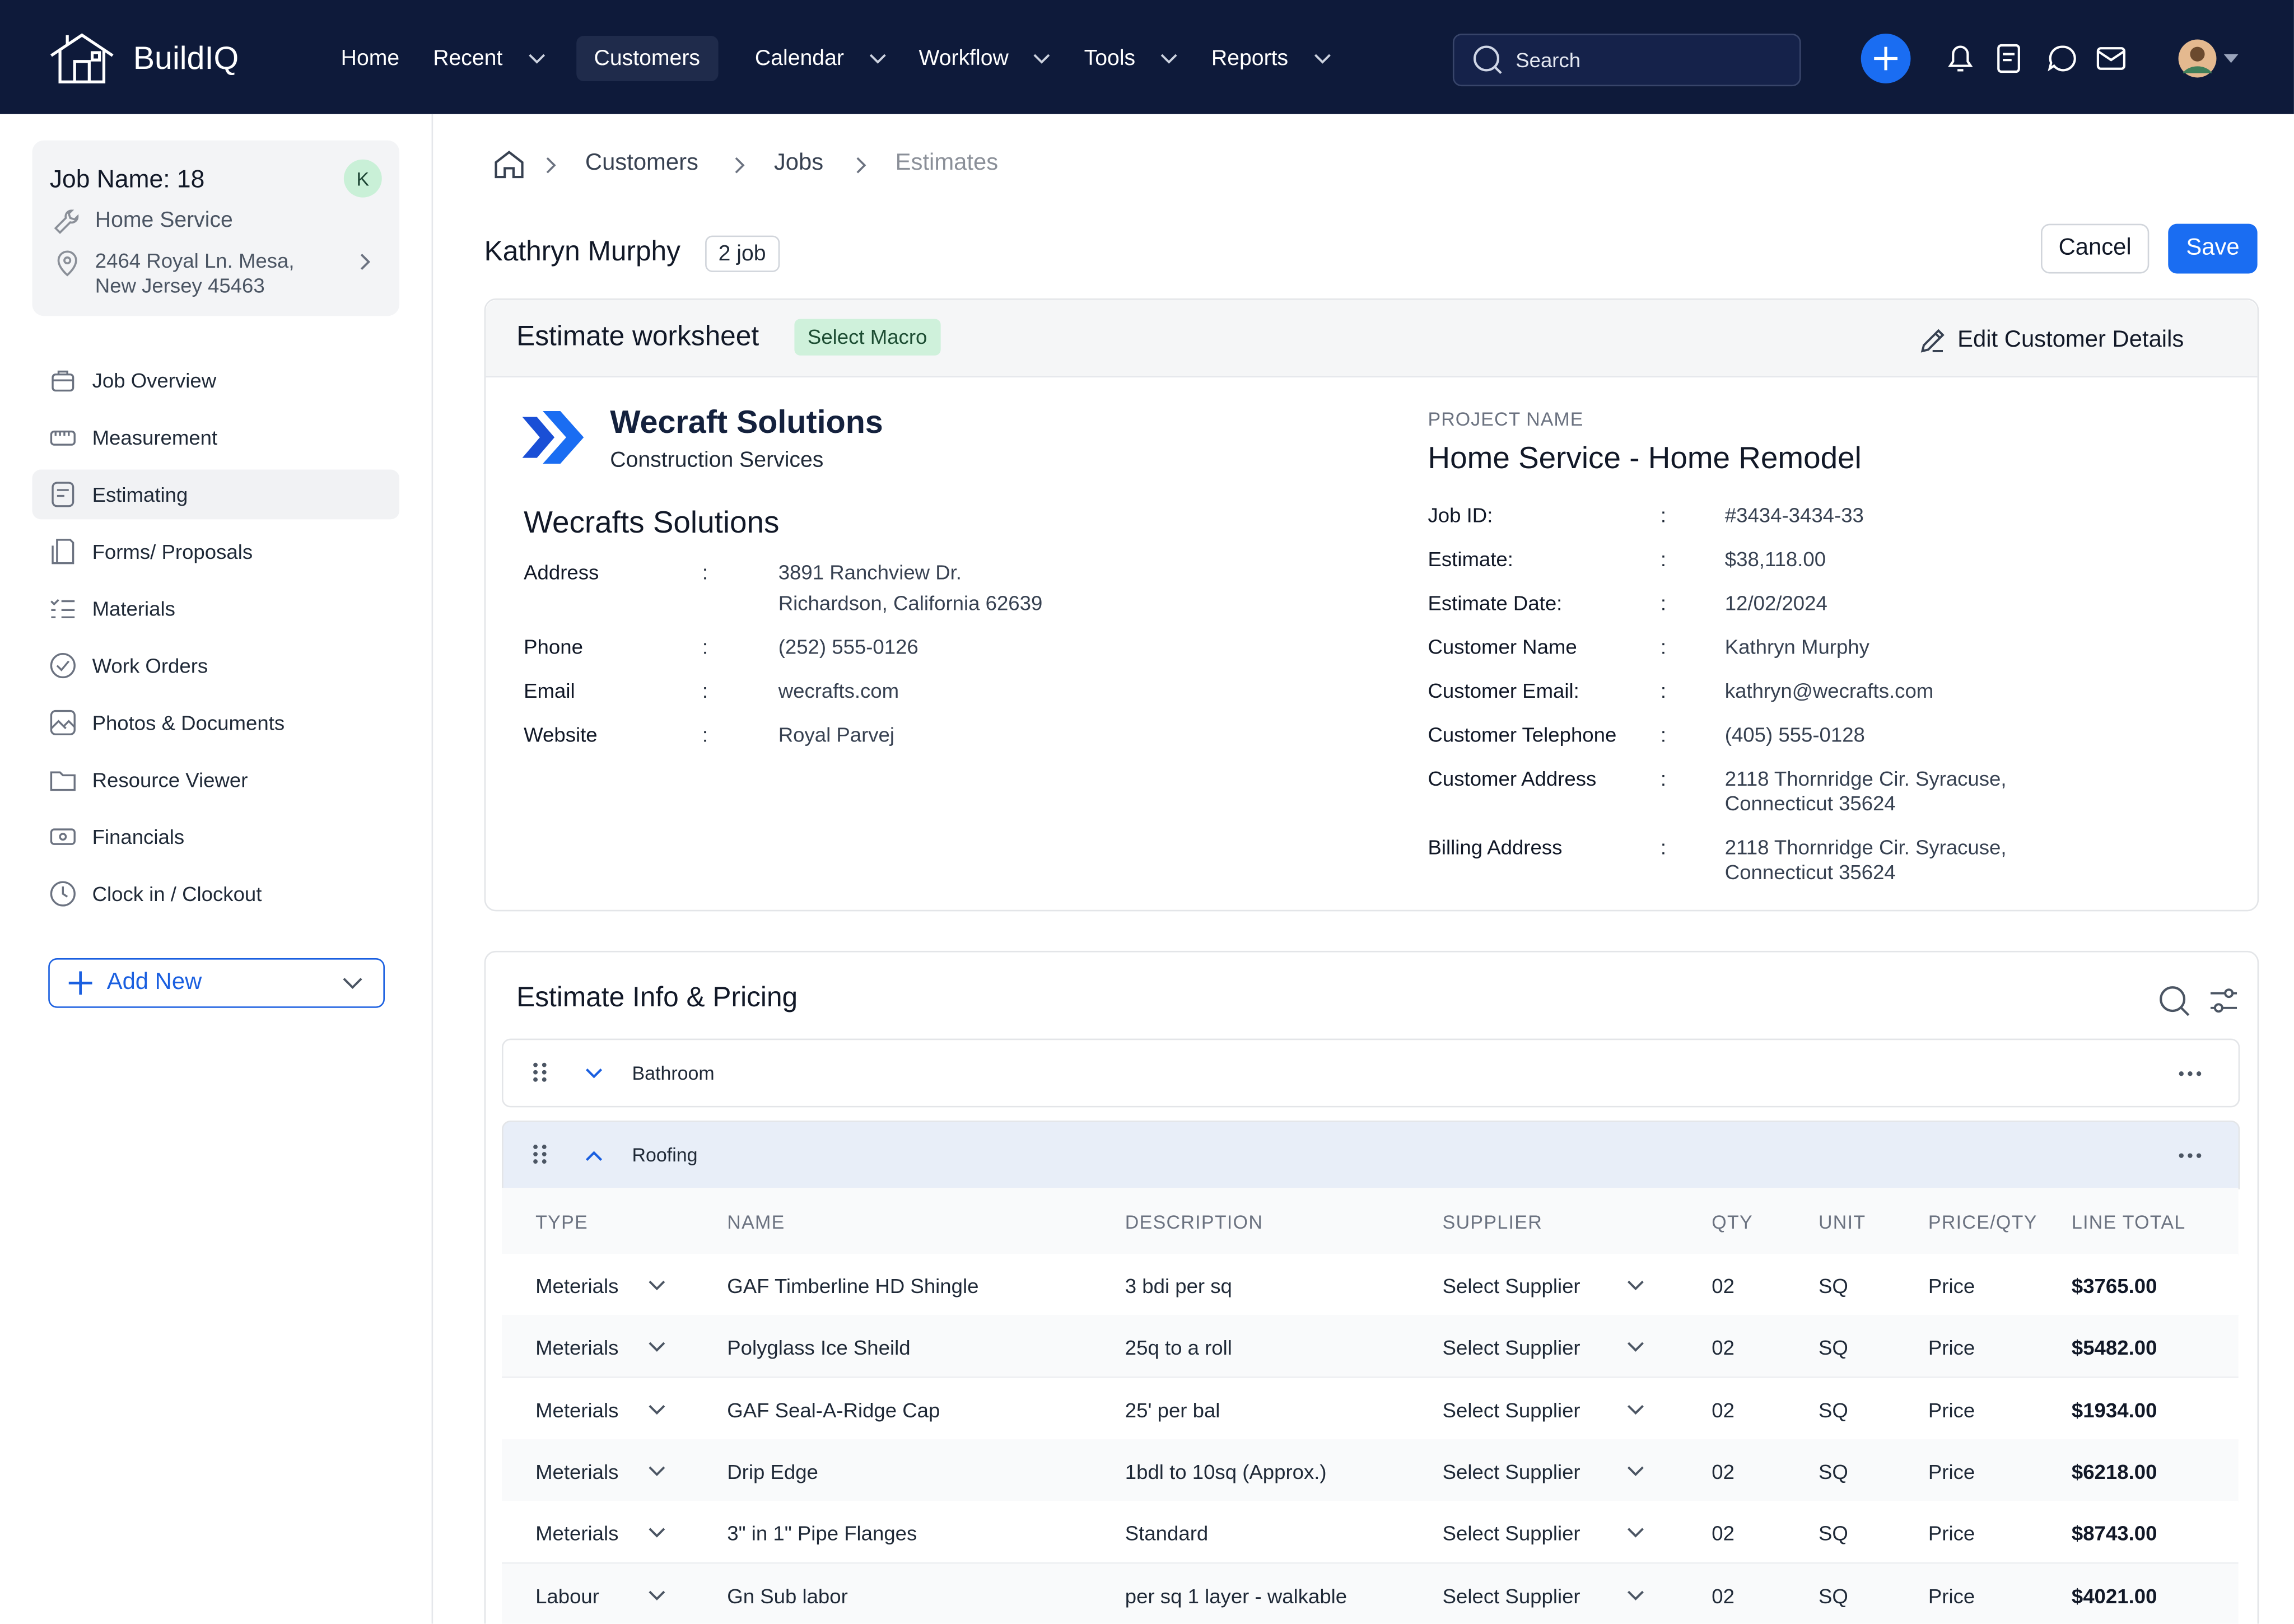  Describe the element at coordinates (853, 1286) in the screenshot. I see `table-cell: GAF Timberline HD Shingle` at that location.